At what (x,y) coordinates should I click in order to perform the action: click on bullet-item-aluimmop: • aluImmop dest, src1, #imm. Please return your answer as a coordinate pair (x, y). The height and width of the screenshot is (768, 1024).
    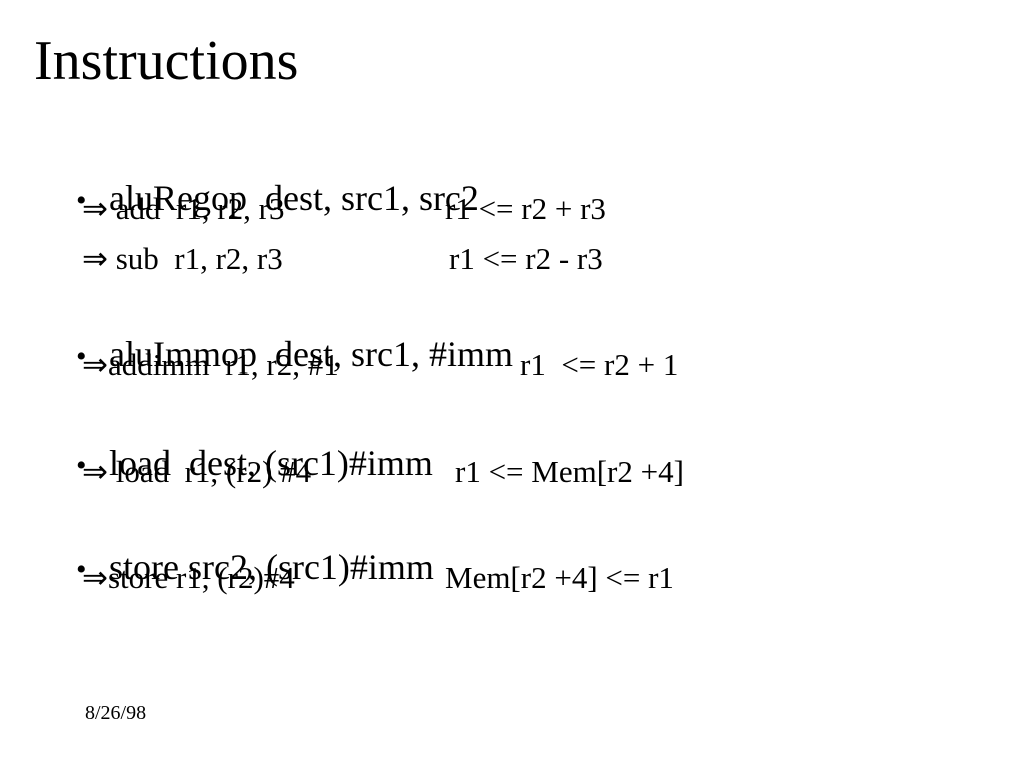
    Looking at the image, I should click on (276, 355).